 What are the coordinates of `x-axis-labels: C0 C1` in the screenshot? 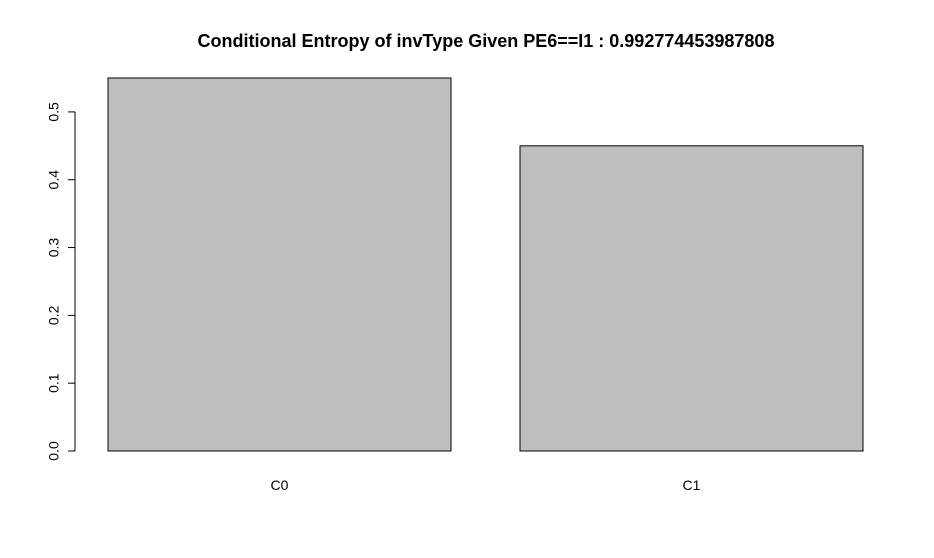 It's located at (486, 485).